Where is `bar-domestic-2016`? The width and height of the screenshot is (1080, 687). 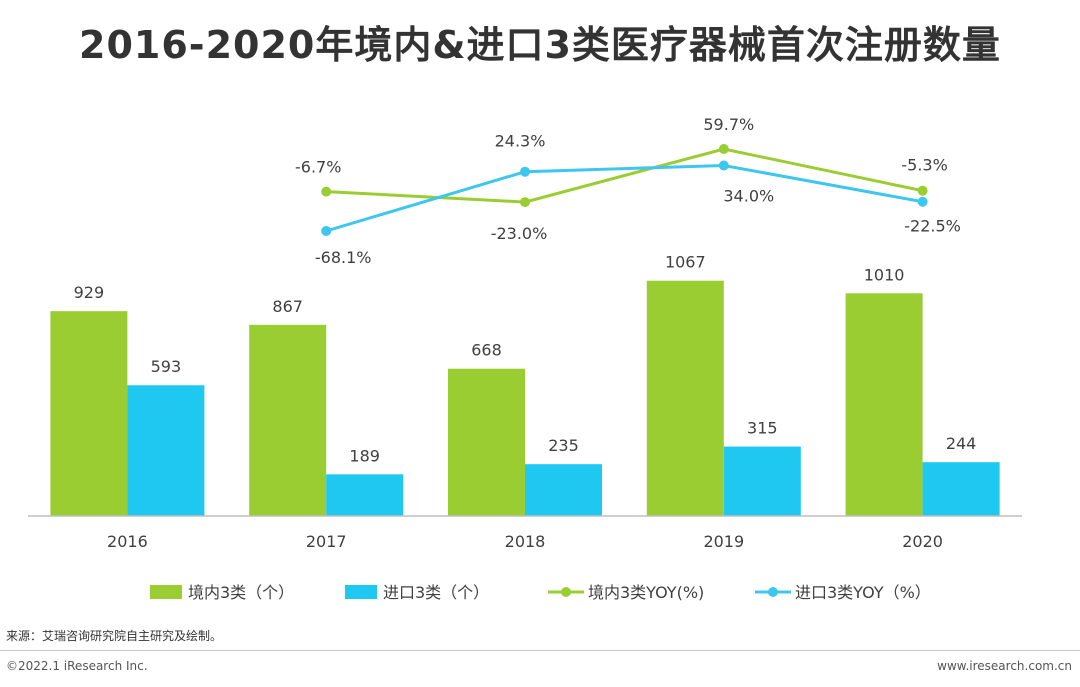
bar-domestic-2016 is located at coordinates (89, 413).